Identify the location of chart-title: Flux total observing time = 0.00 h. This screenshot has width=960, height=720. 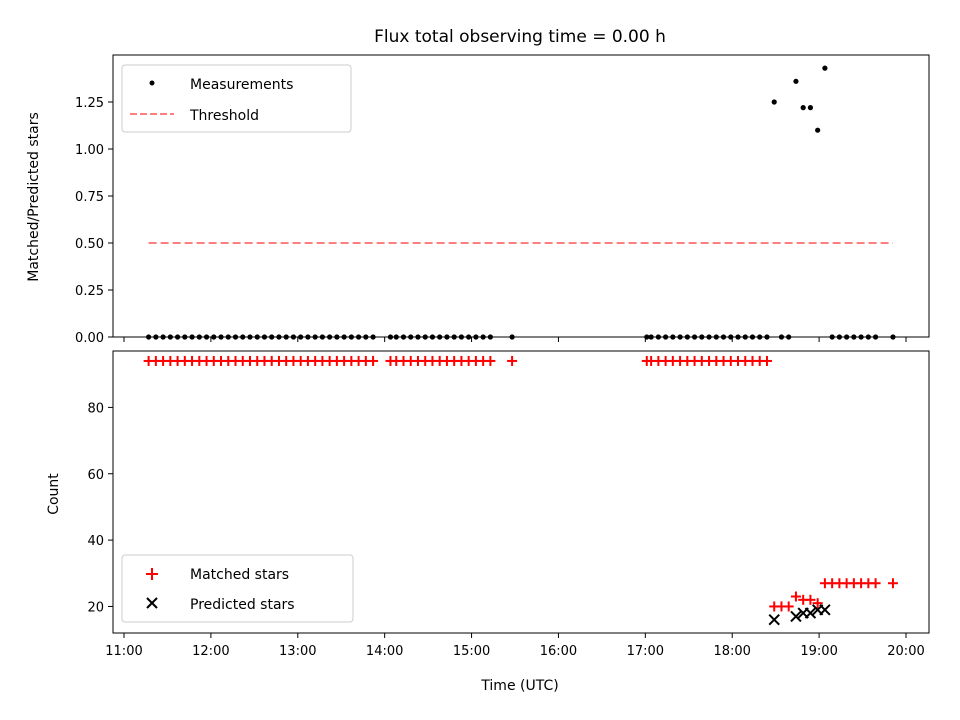
(520, 37).